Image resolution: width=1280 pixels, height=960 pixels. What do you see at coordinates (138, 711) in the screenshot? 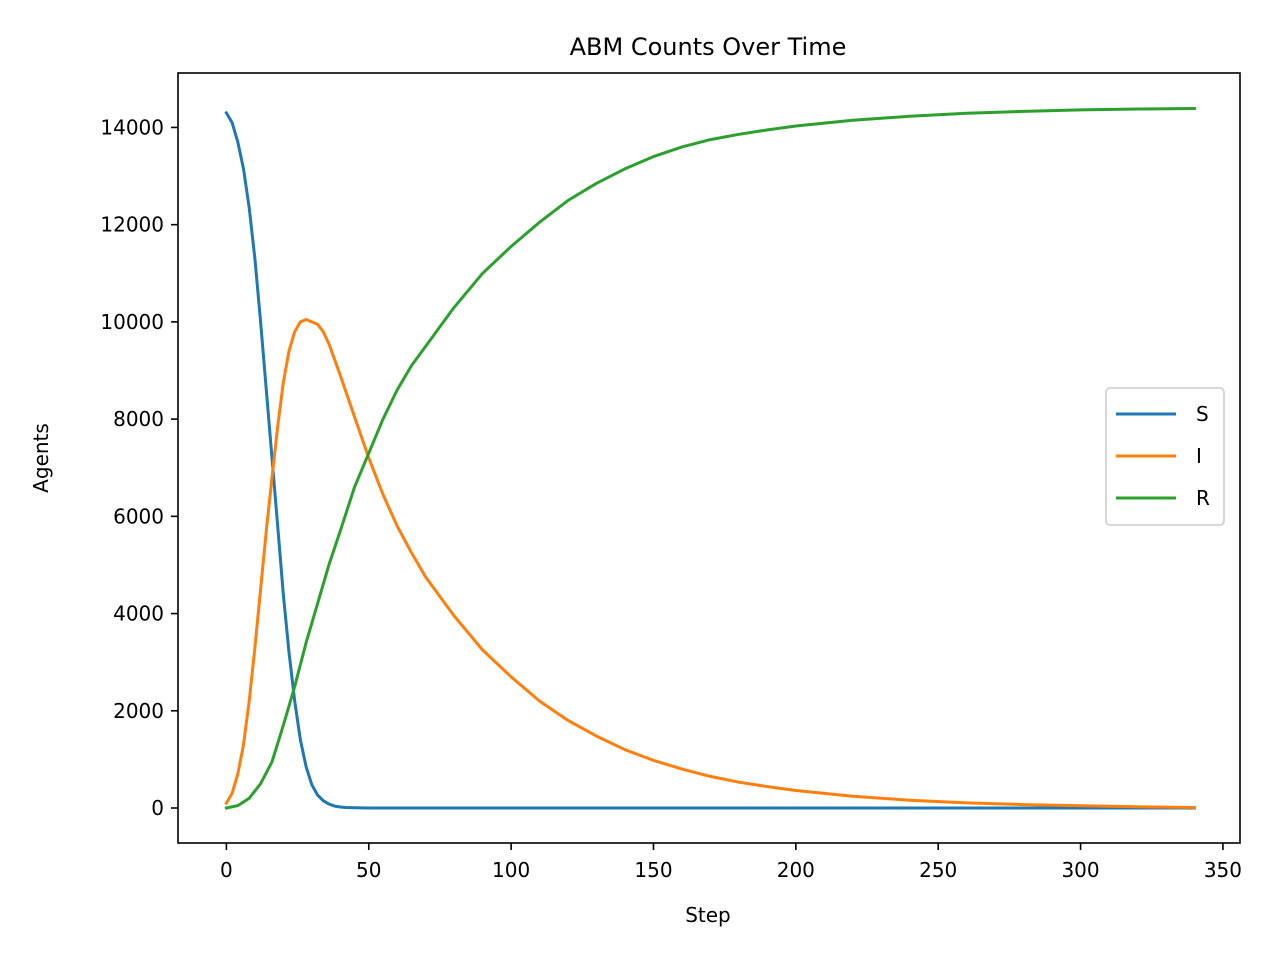
I see `y-tick-label: 2000` at bounding box center [138, 711].